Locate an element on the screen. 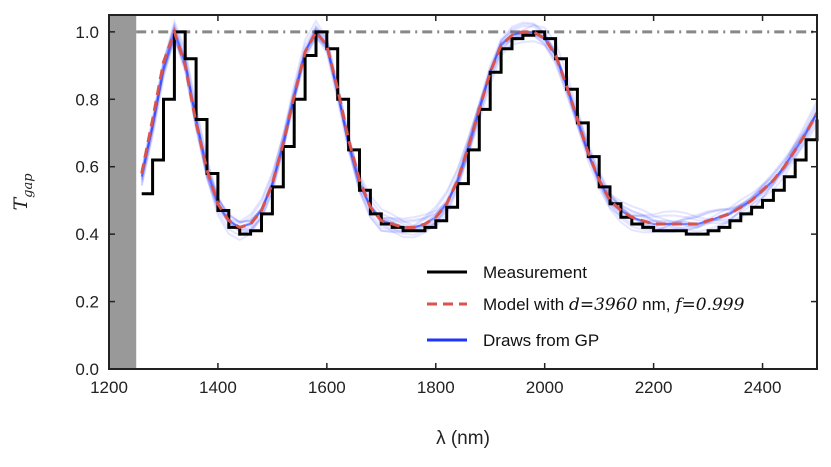  y-axis-label: Tgap is located at coordinates (23, 192).